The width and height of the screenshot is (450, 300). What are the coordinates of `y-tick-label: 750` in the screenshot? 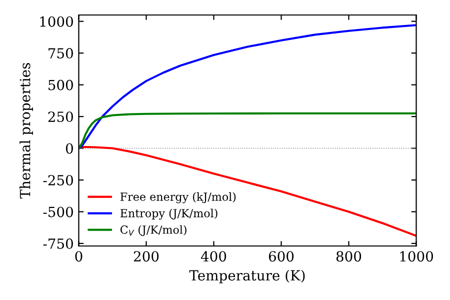 It's located at (60, 53).